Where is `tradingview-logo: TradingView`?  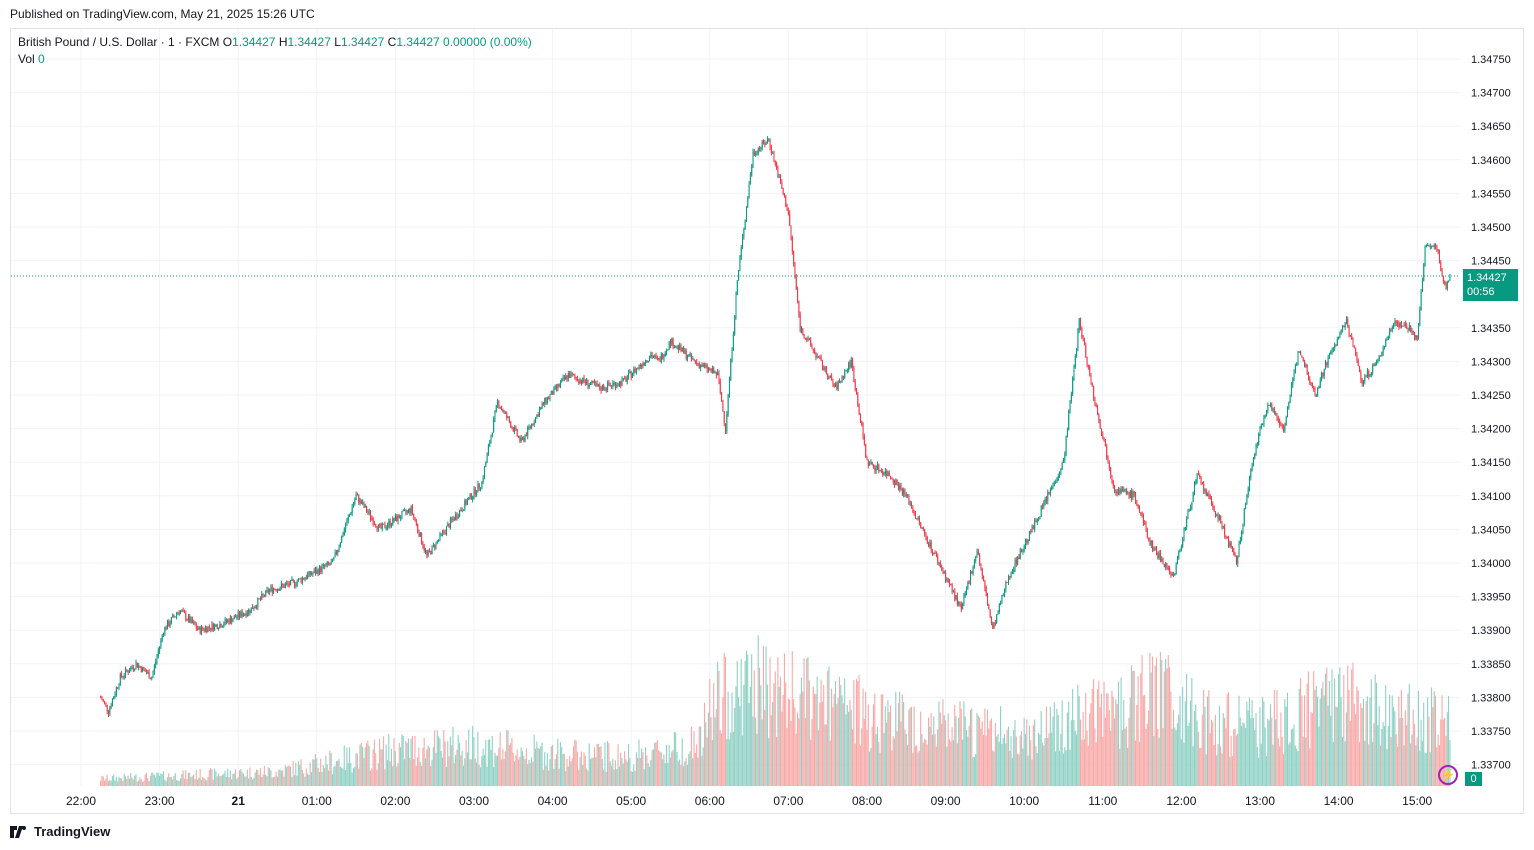
tradingview-logo: TradingView is located at coordinates (60, 831).